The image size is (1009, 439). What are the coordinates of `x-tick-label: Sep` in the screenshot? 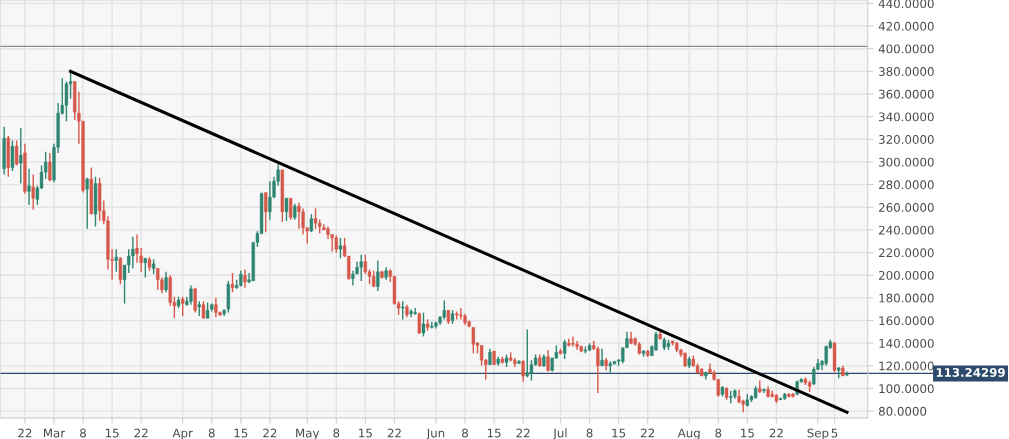 It's located at (818, 433).